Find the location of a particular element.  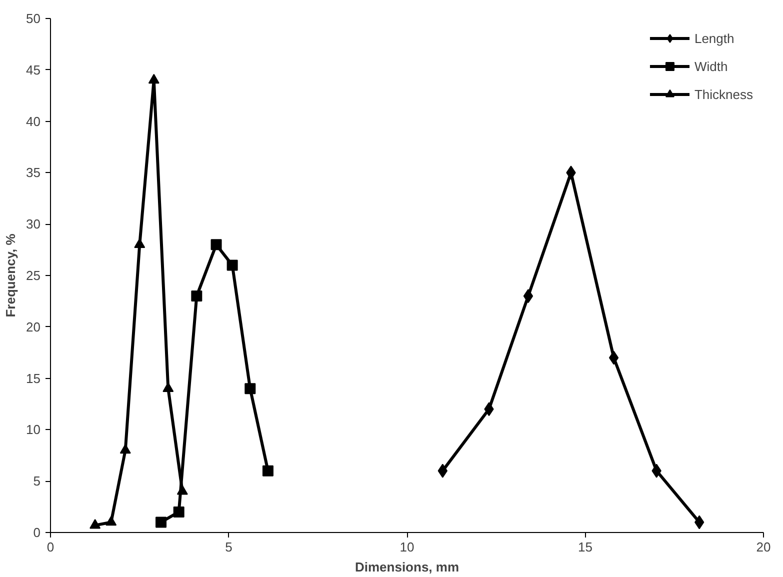

y-tick-label: 50 is located at coordinates (33, 18).